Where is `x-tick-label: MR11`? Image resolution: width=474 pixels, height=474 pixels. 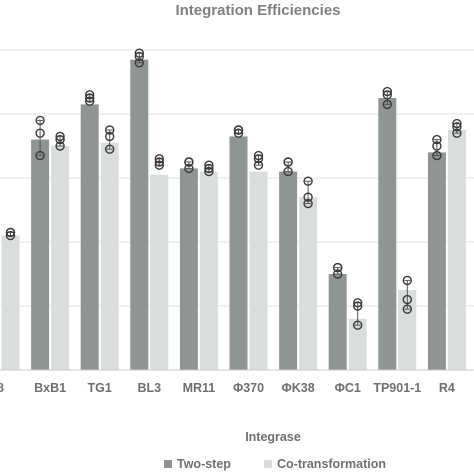
x-tick-label: MR11 is located at coordinates (199, 388).